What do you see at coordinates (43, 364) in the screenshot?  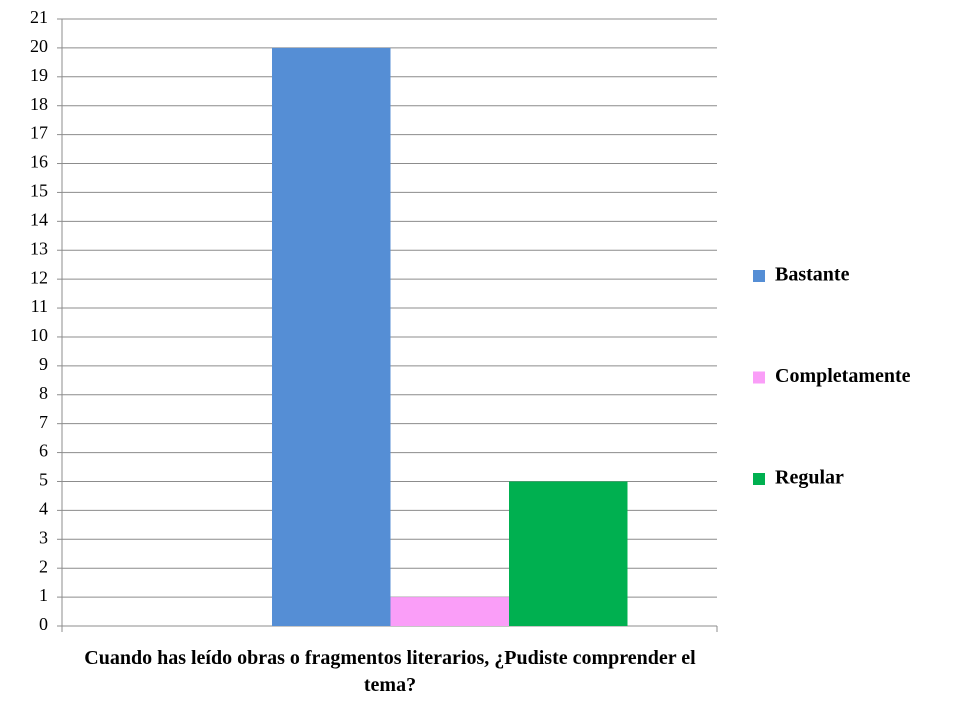 I see `y-tick-label: 9` at bounding box center [43, 364].